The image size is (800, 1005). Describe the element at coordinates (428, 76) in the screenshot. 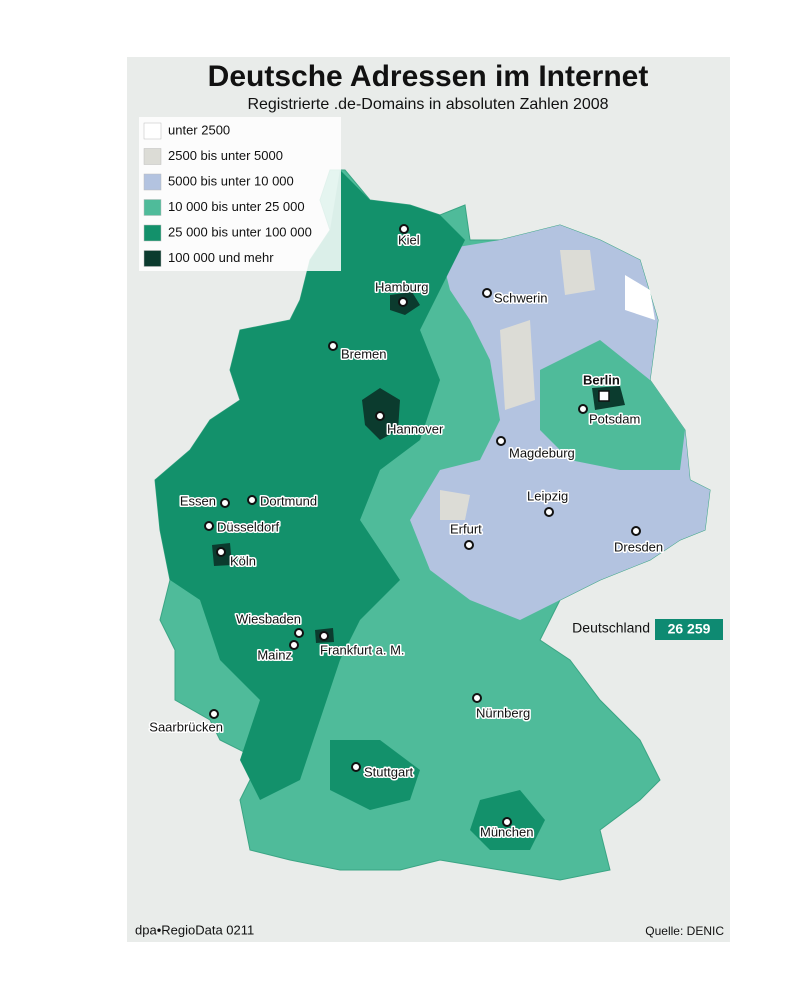

I see `title: Deutsche Adressen im Internet` at that location.